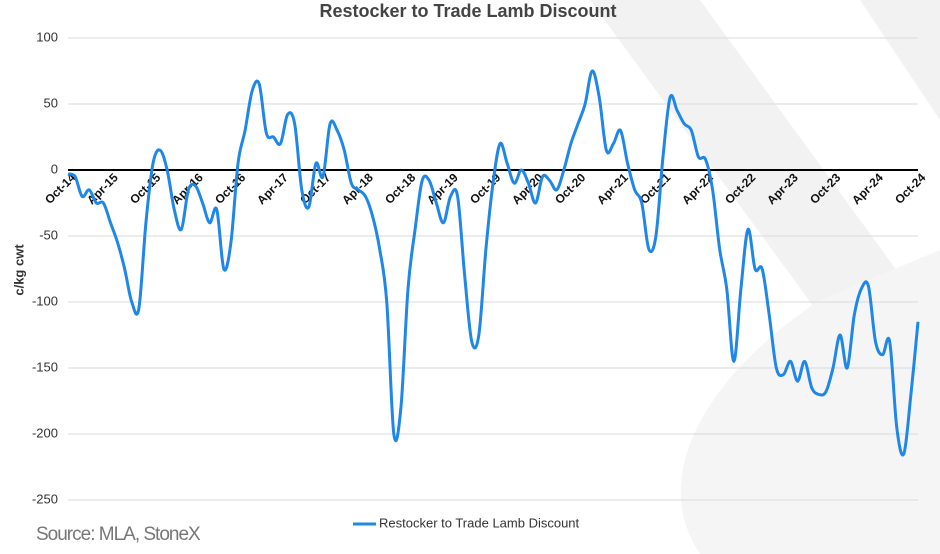  Describe the element at coordinates (18, 270) in the screenshot. I see `y-axis-label: c/kg cwt` at that location.